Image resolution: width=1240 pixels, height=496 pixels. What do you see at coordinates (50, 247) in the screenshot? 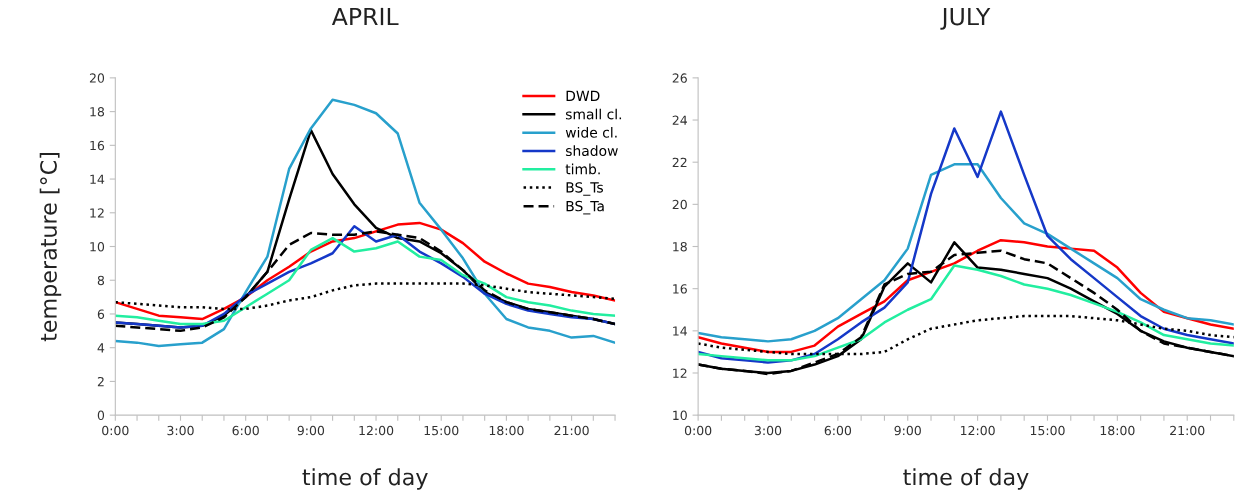
I see `y-axis-title: temperature [°C]` at bounding box center [50, 247].